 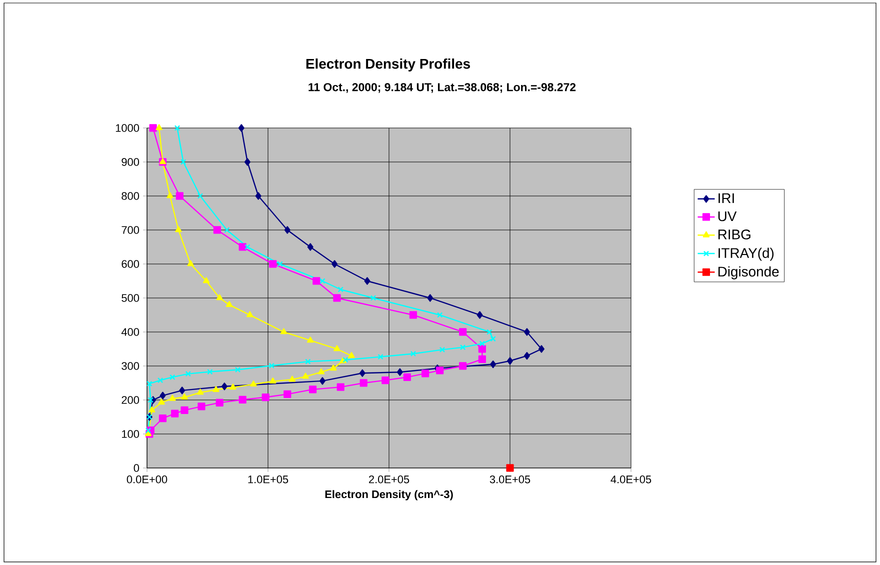 I want to click on y-tick-label: 100, so click(x=131, y=434).